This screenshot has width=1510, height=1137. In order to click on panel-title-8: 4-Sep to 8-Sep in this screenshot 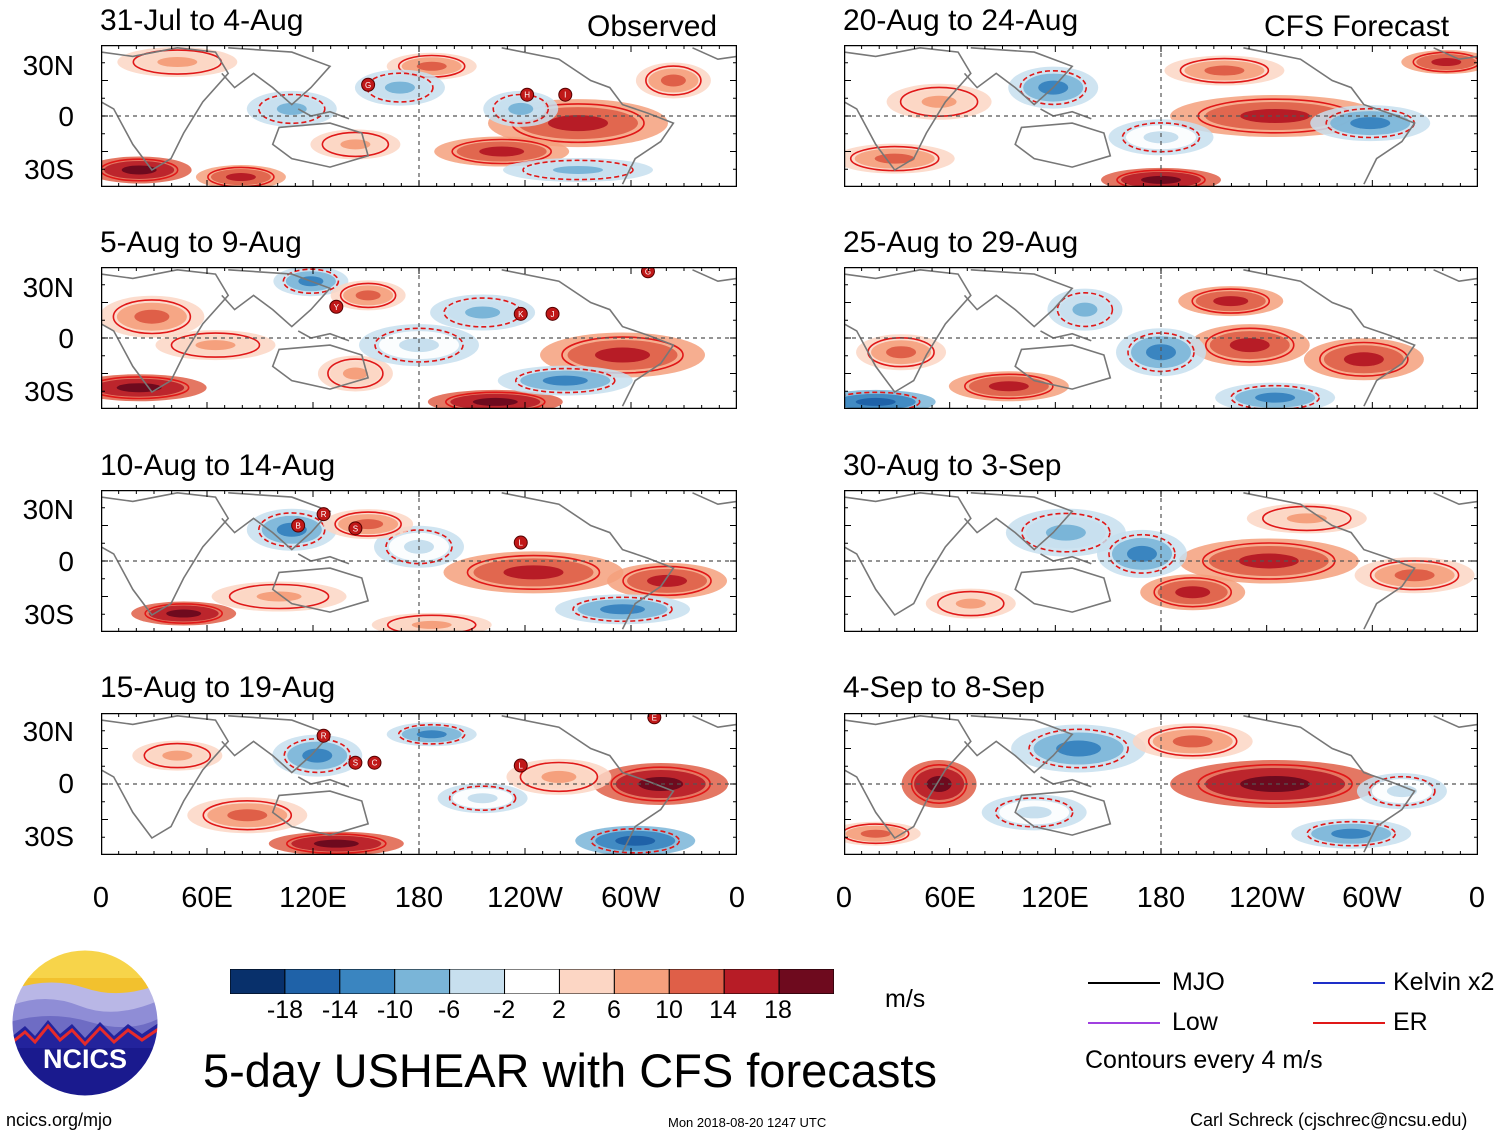, I will do `click(944, 687)`.